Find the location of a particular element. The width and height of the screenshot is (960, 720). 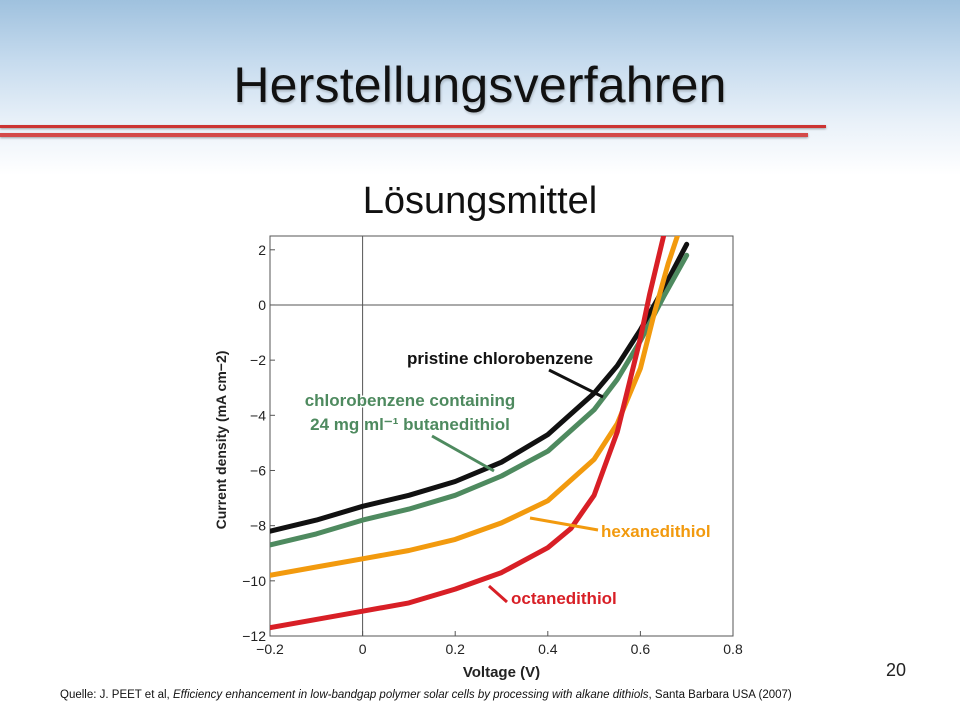

x-tick-label: 0.6 is located at coordinates (641, 649).